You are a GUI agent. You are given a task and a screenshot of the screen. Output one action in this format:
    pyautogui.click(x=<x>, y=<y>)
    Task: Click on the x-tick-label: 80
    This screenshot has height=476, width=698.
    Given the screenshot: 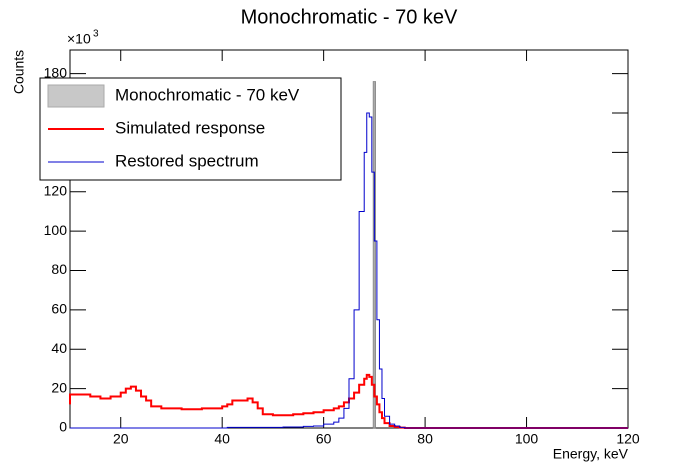 What is the action you would take?
    pyautogui.click(x=425, y=439)
    